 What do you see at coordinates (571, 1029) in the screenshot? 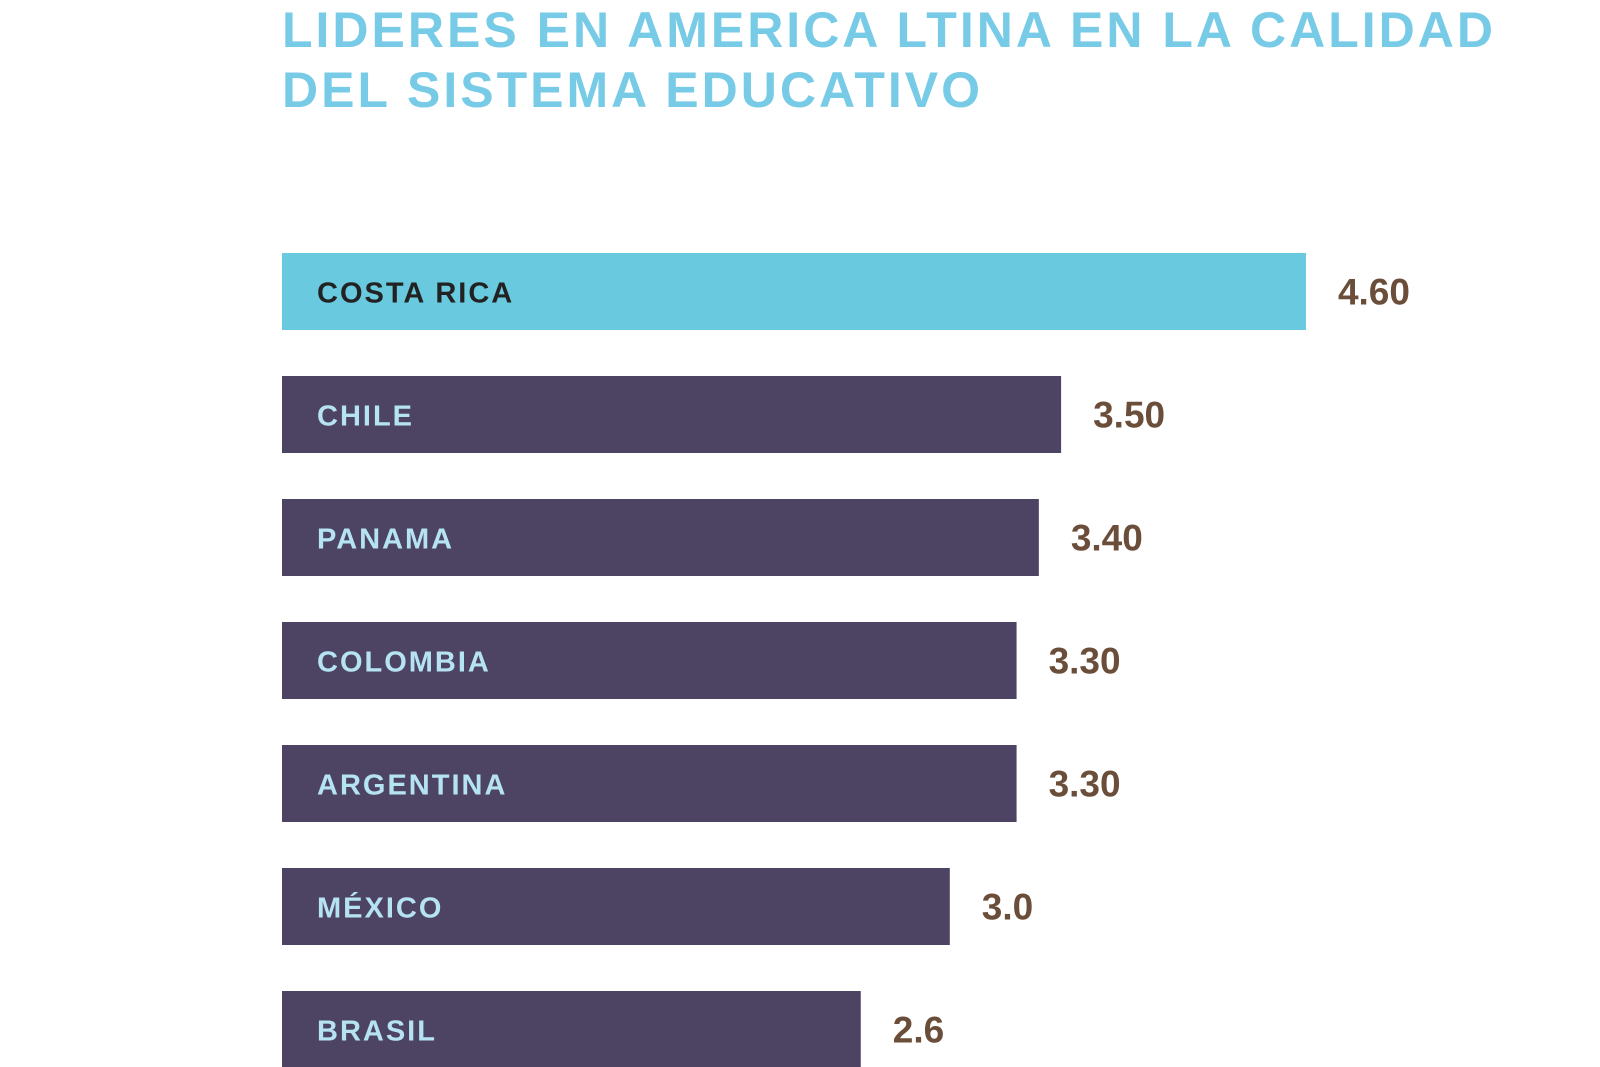
I see `bar-brasil` at bounding box center [571, 1029].